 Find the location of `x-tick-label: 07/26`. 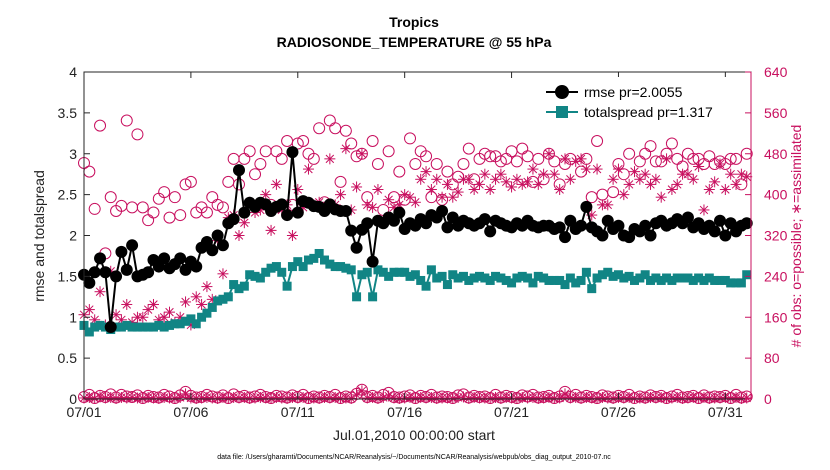

x-tick-label: 07/26 is located at coordinates (618, 412).